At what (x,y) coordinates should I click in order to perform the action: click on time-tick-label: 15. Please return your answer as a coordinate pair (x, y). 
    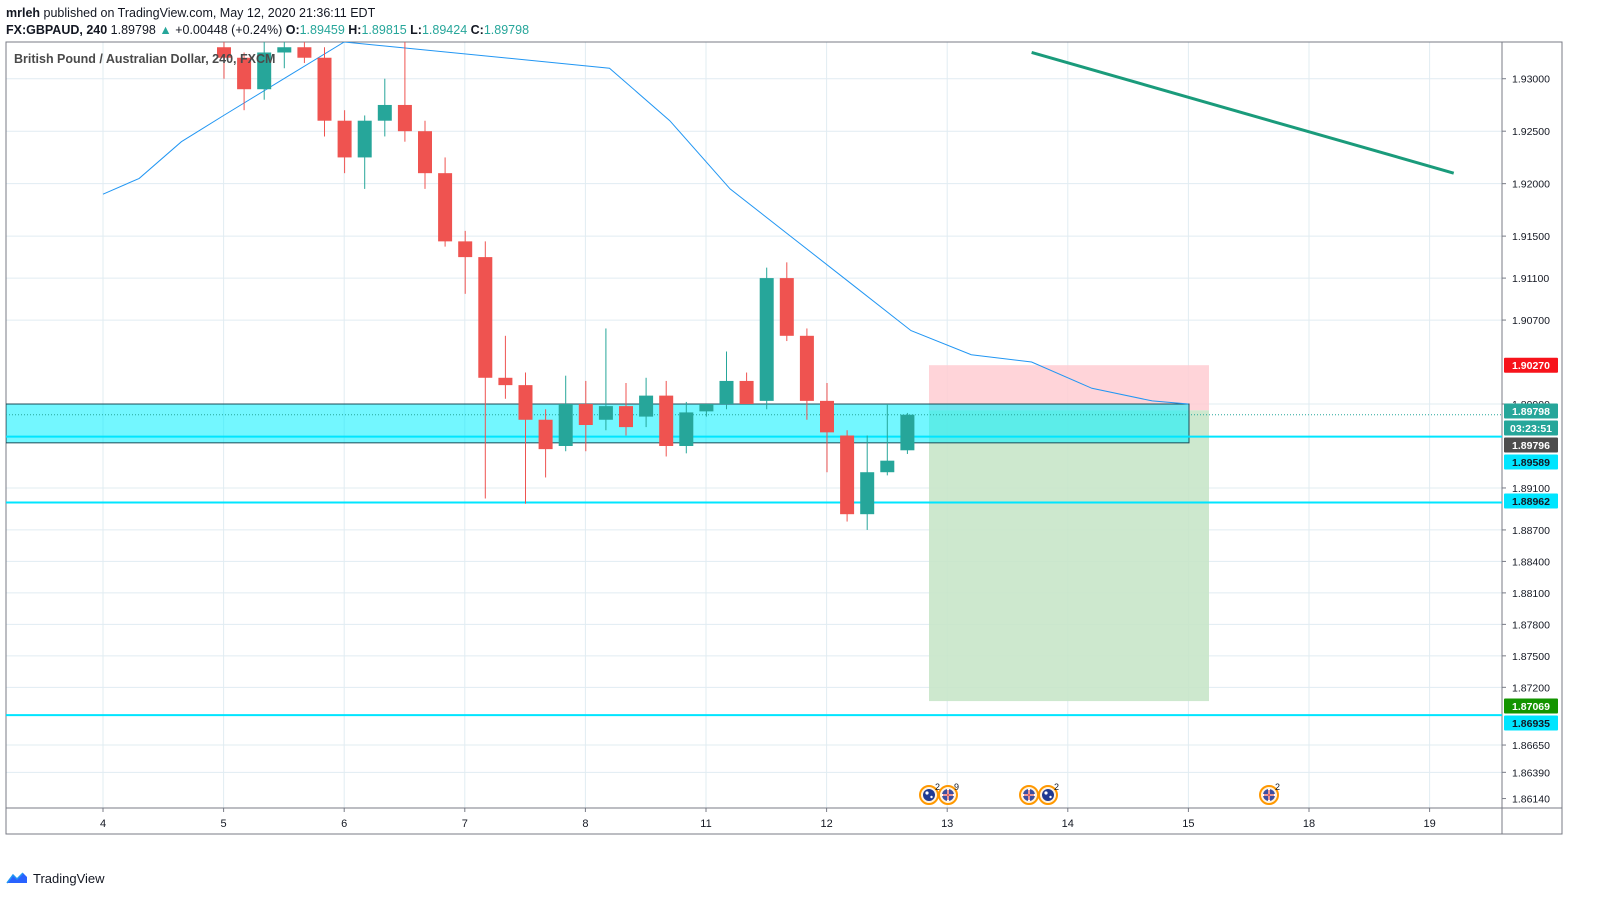
    Looking at the image, I should click on (1188, 824).